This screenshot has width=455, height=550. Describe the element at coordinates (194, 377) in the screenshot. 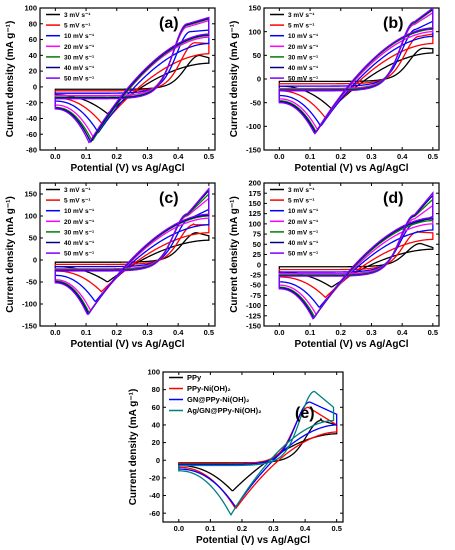

I see `legend-label: PPy` at that location.